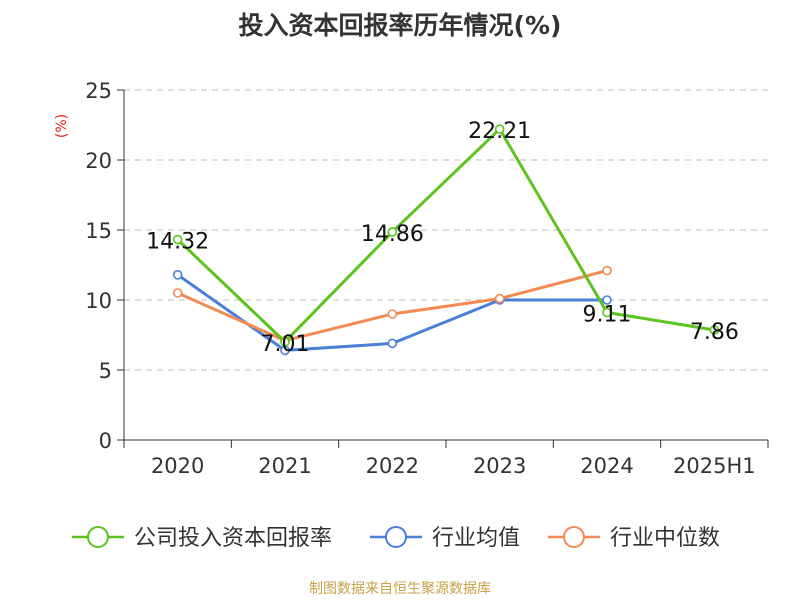 Image resolution: width=800 pixels, height=600 pixels. Describe the element at coordinates (606, 466) in the screenshot. I see `x-tick-label: 2024` at that location.